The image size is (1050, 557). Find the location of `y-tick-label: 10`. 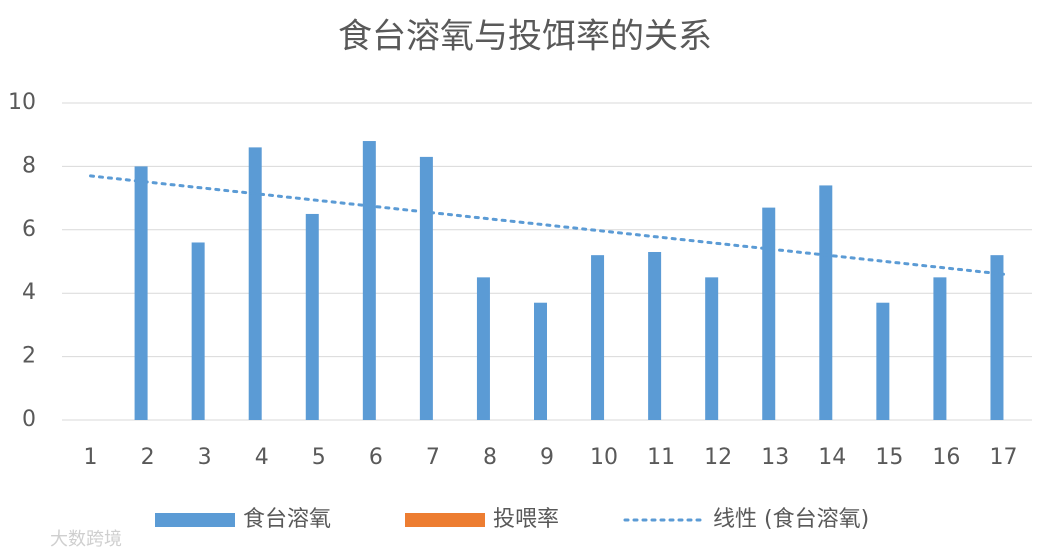

y-tick-label: 10 is located at coordinates (22, 102).